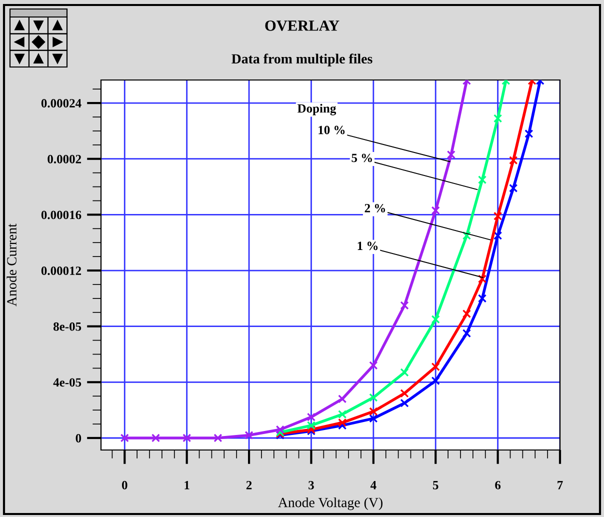 The height and width of the screenshot is (517, 604). What do you see at coordinates (311, 485) in the screenshot?
I see `x-tick-label: 3` at bounding box center [311, 485].